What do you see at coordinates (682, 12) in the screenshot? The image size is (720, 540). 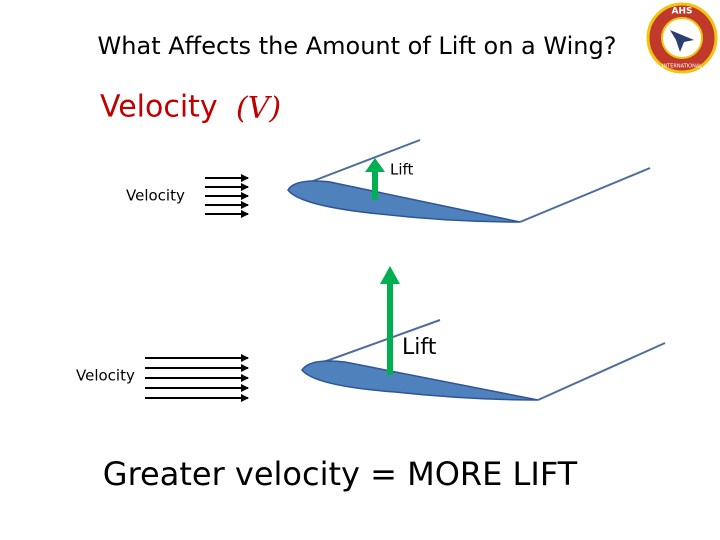 I see `logo-text: AHS` at bounding box center [682, 12].